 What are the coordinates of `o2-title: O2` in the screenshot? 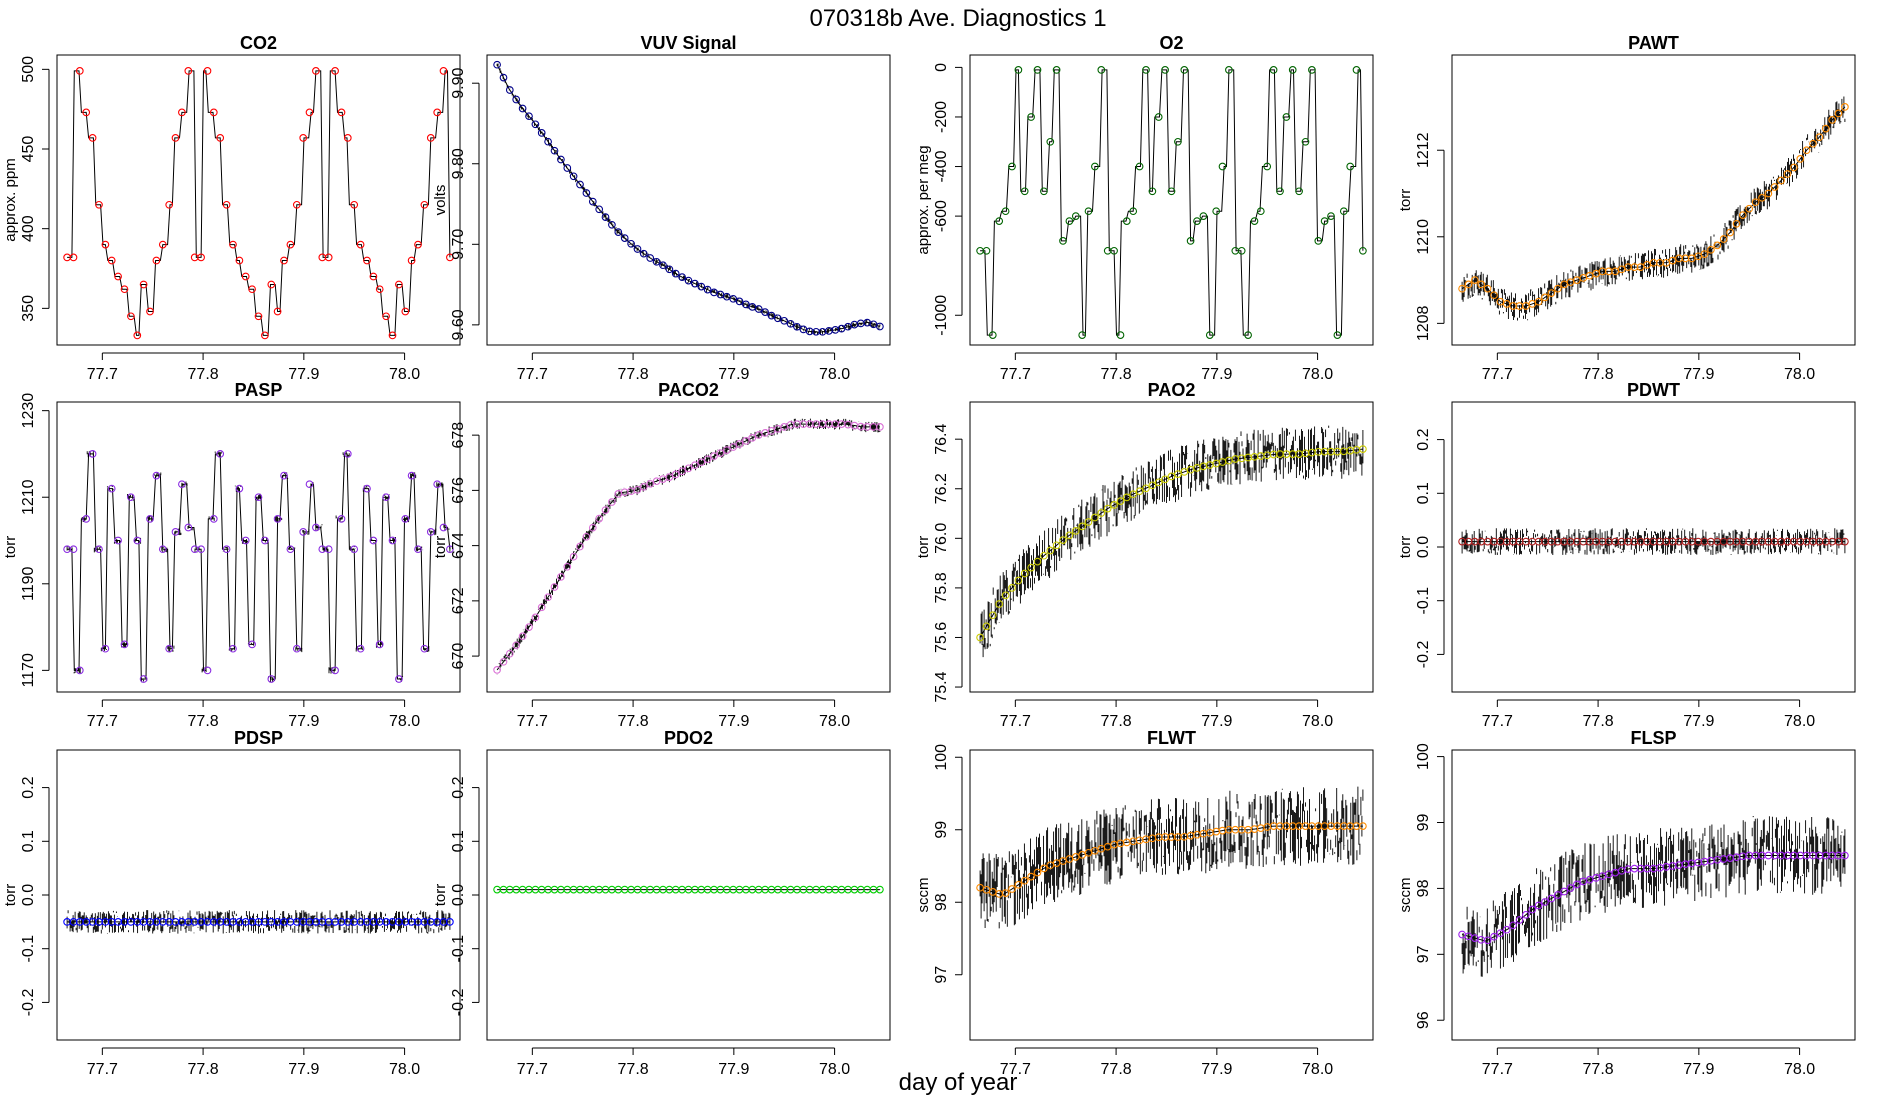 It's located at (1171, 43).